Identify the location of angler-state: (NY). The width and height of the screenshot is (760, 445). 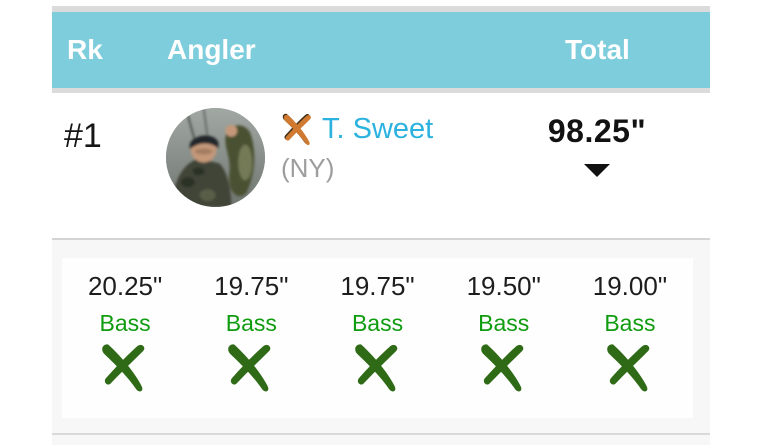
(308, 168).